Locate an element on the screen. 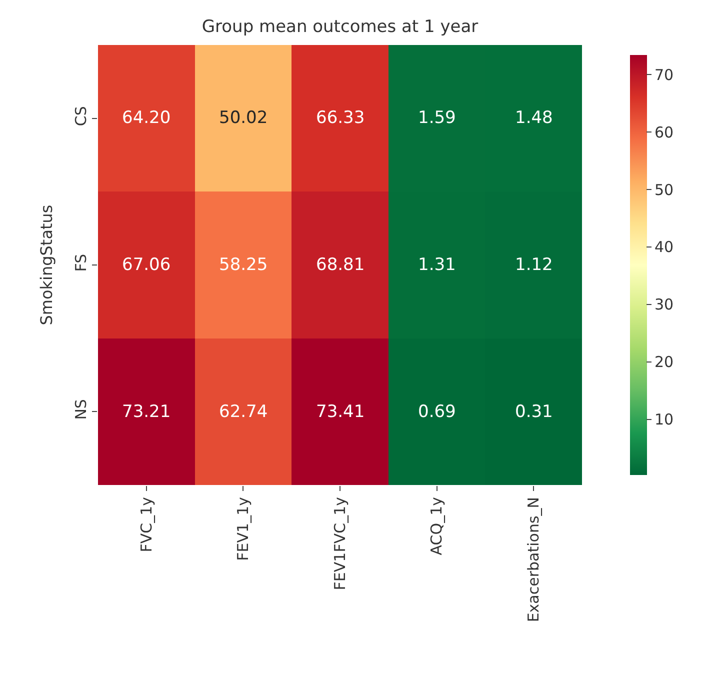 The height and width of the screenshot is (691, 725). data-label: 1.48 is located at coordinates (534, 118).